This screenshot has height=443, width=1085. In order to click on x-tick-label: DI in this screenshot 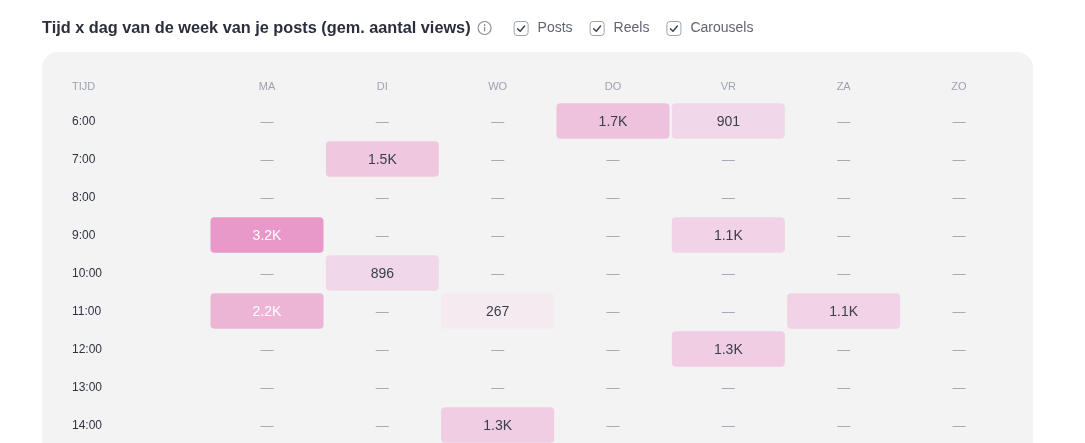, I will do `click(382, 86)`.